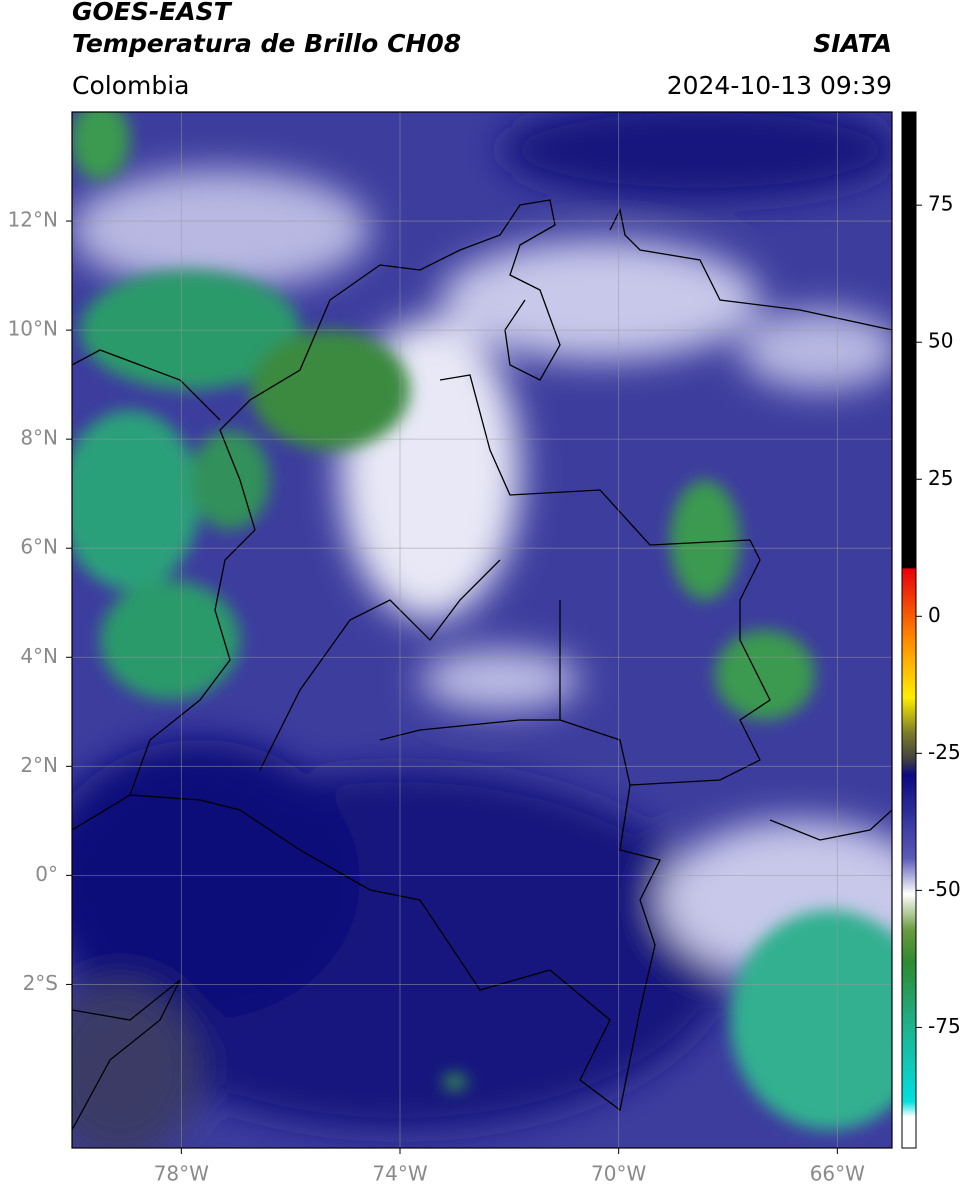 Image resolution: width=966 pixels, height=1194 pixels. I want to click on colorbar-tick-label: 0, so click(934, 615).